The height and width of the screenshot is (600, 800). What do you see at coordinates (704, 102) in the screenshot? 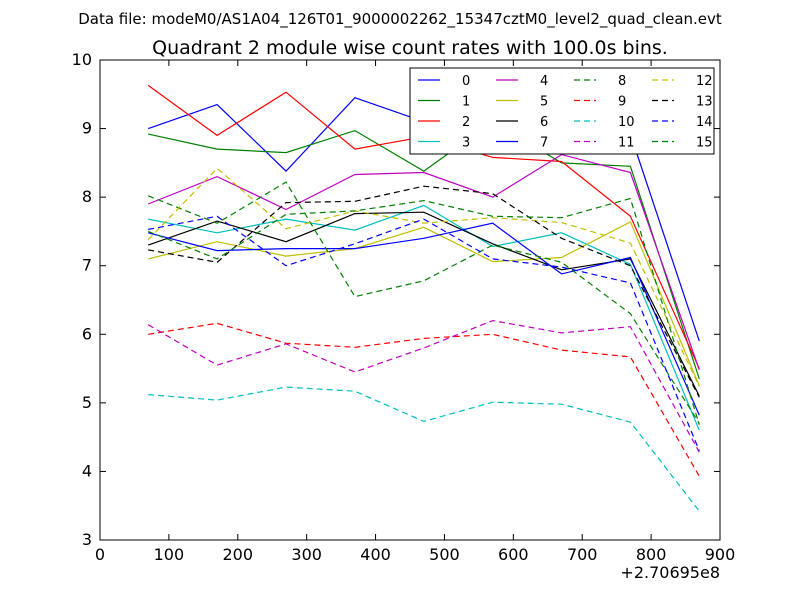
I see `legend-label-13: 13` at bounding box center [704, 102].